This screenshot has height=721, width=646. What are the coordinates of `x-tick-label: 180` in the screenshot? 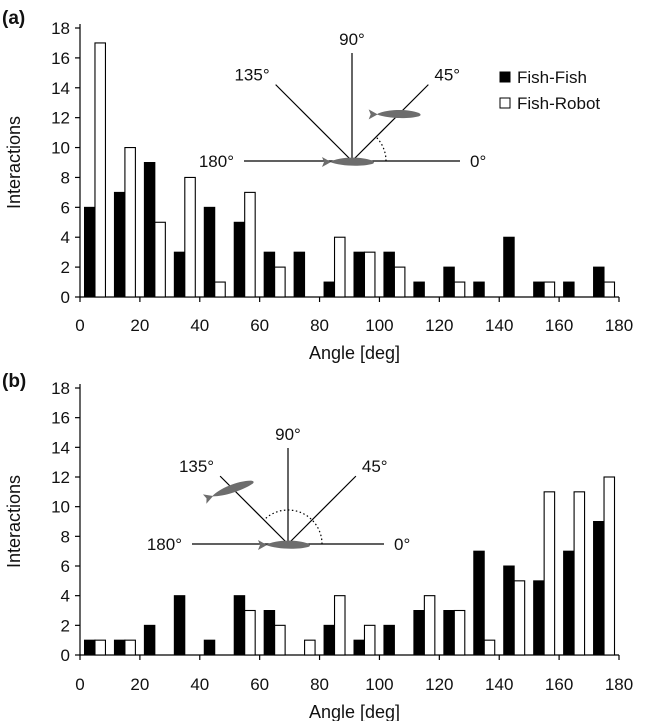 It's located at (619, 325).